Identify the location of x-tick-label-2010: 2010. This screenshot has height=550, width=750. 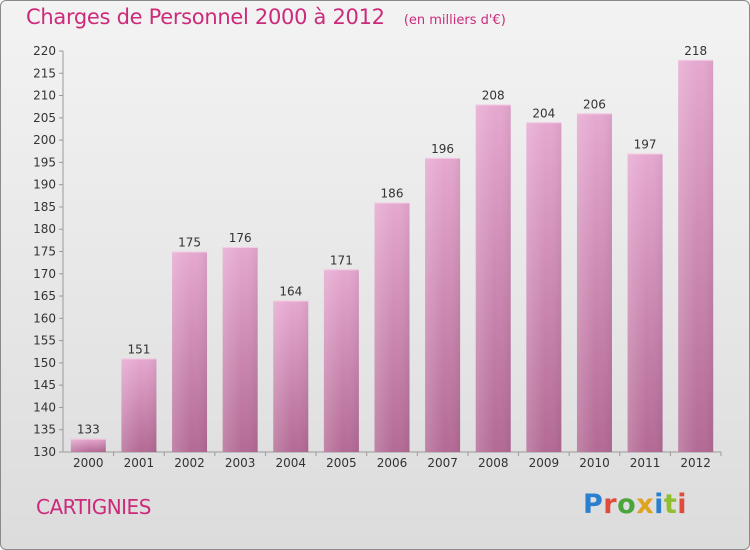
(594, 463).